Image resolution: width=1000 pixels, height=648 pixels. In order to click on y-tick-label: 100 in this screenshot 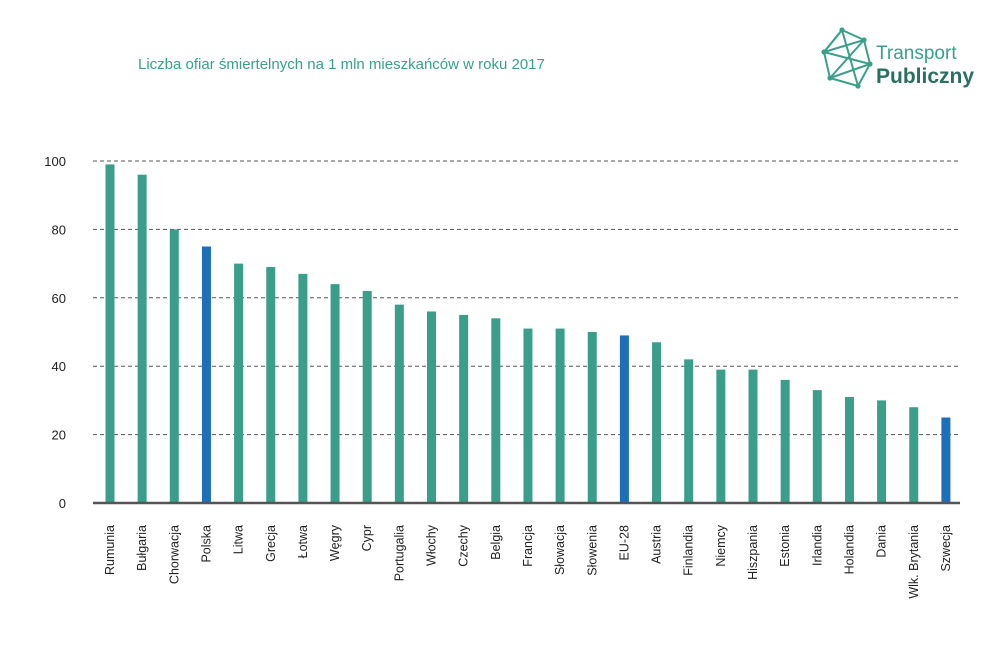, I will do `click(55, 161)`.